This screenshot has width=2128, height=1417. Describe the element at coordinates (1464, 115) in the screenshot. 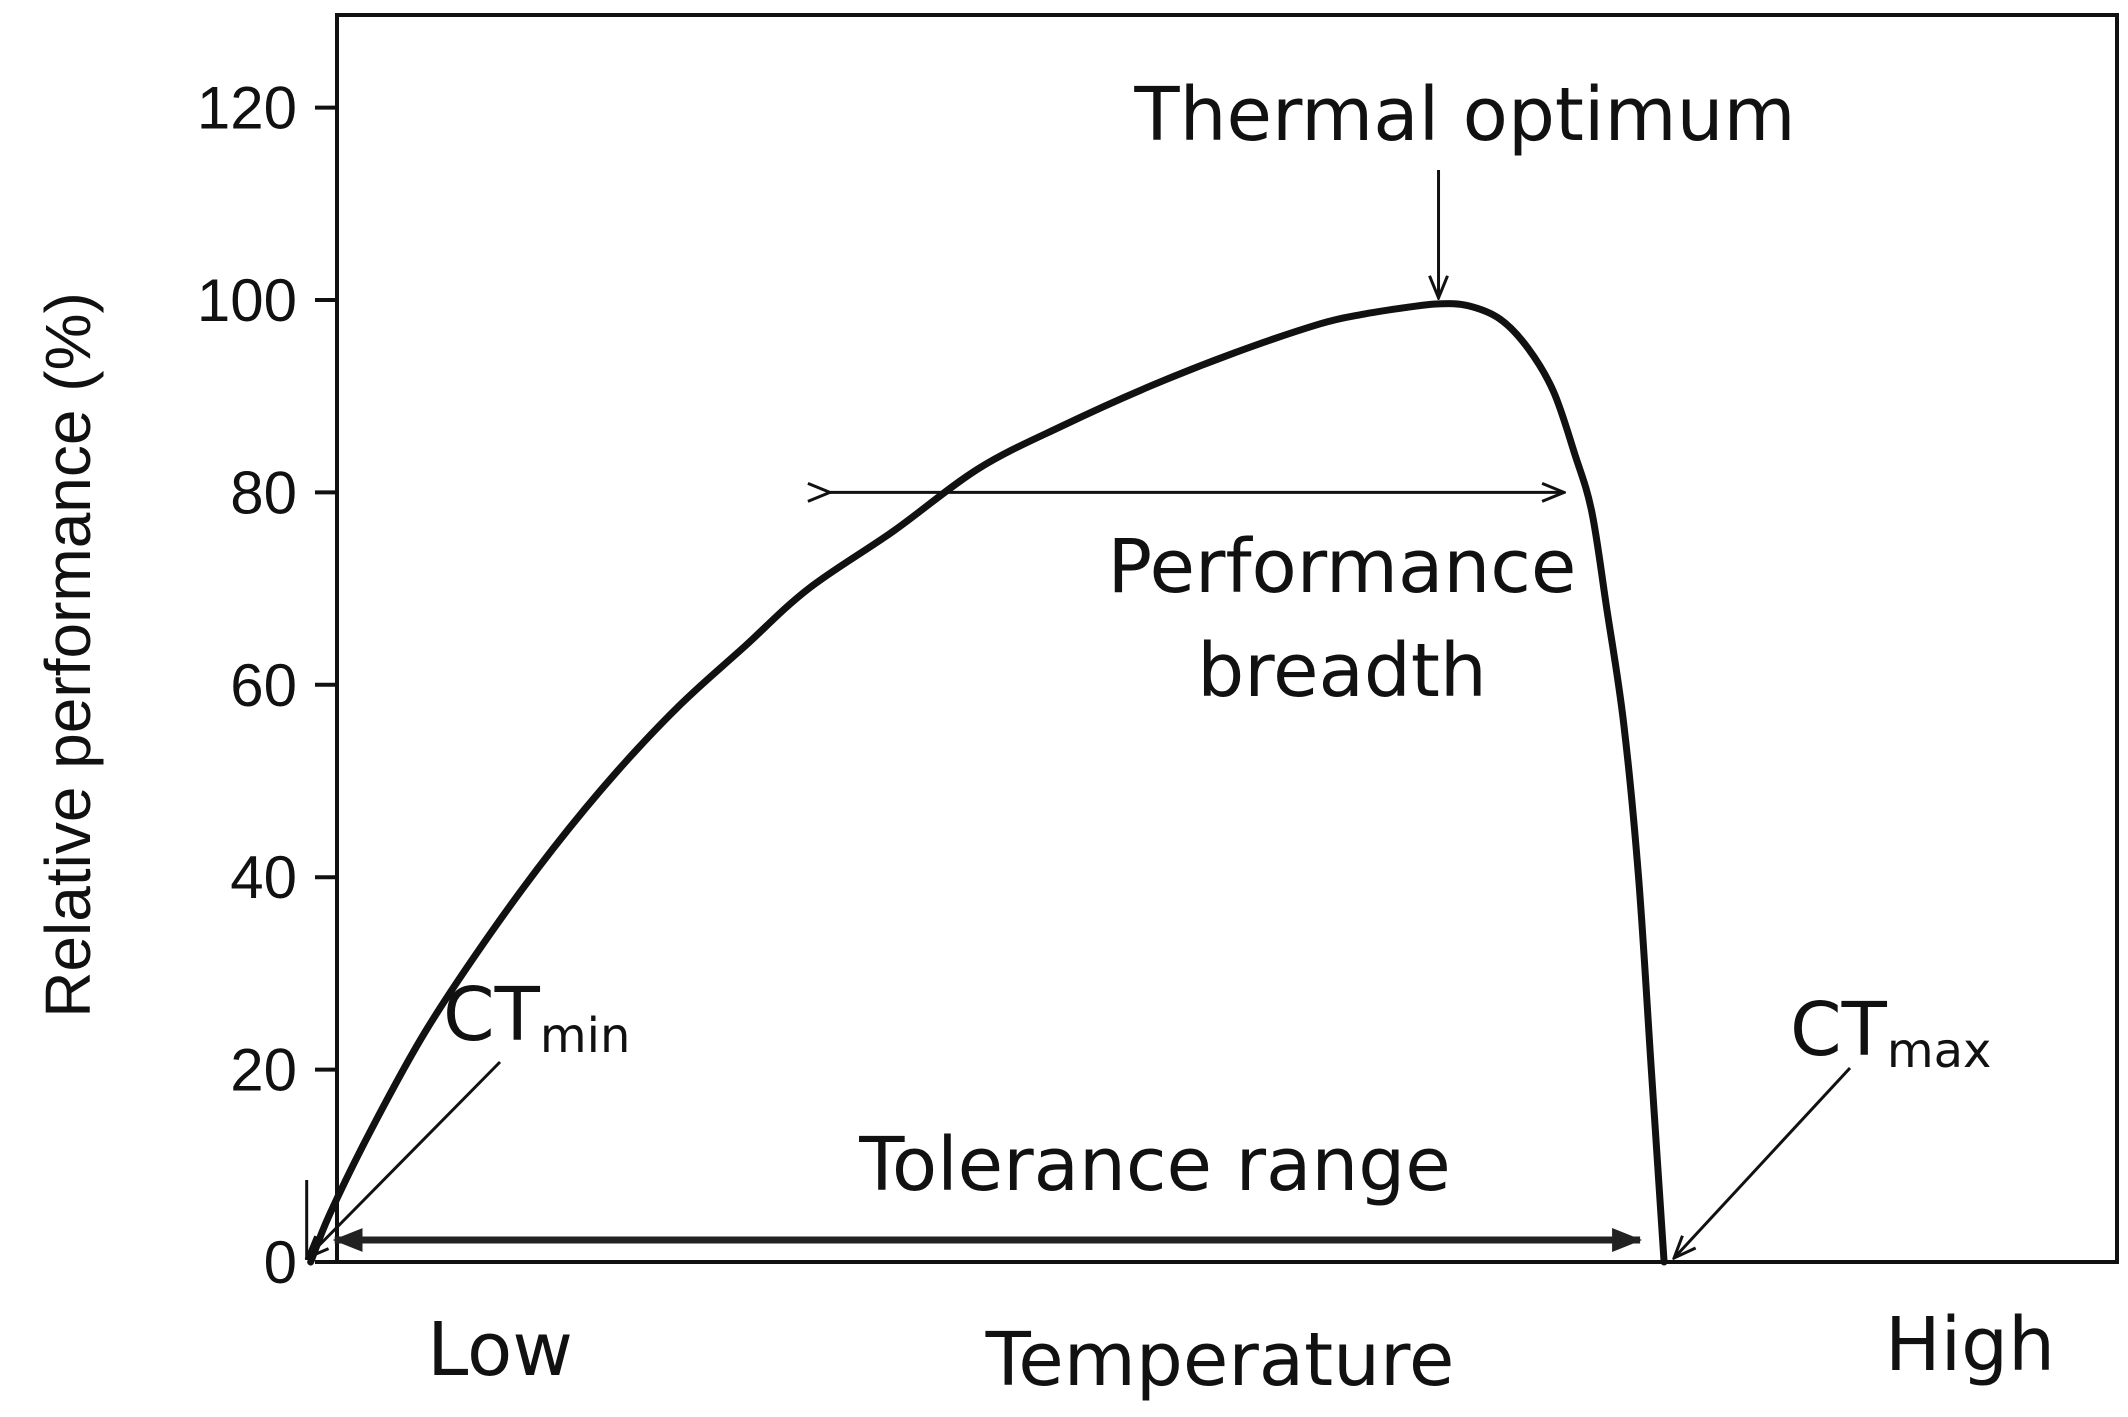

I see `thermal-optimum-label: Thermal optimum` at that location.